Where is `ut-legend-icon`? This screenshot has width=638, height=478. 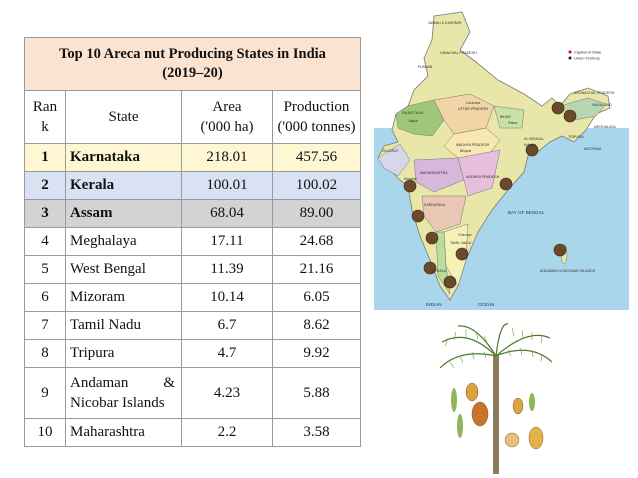 ut-legend-icon is located at coordinates (570, 58).